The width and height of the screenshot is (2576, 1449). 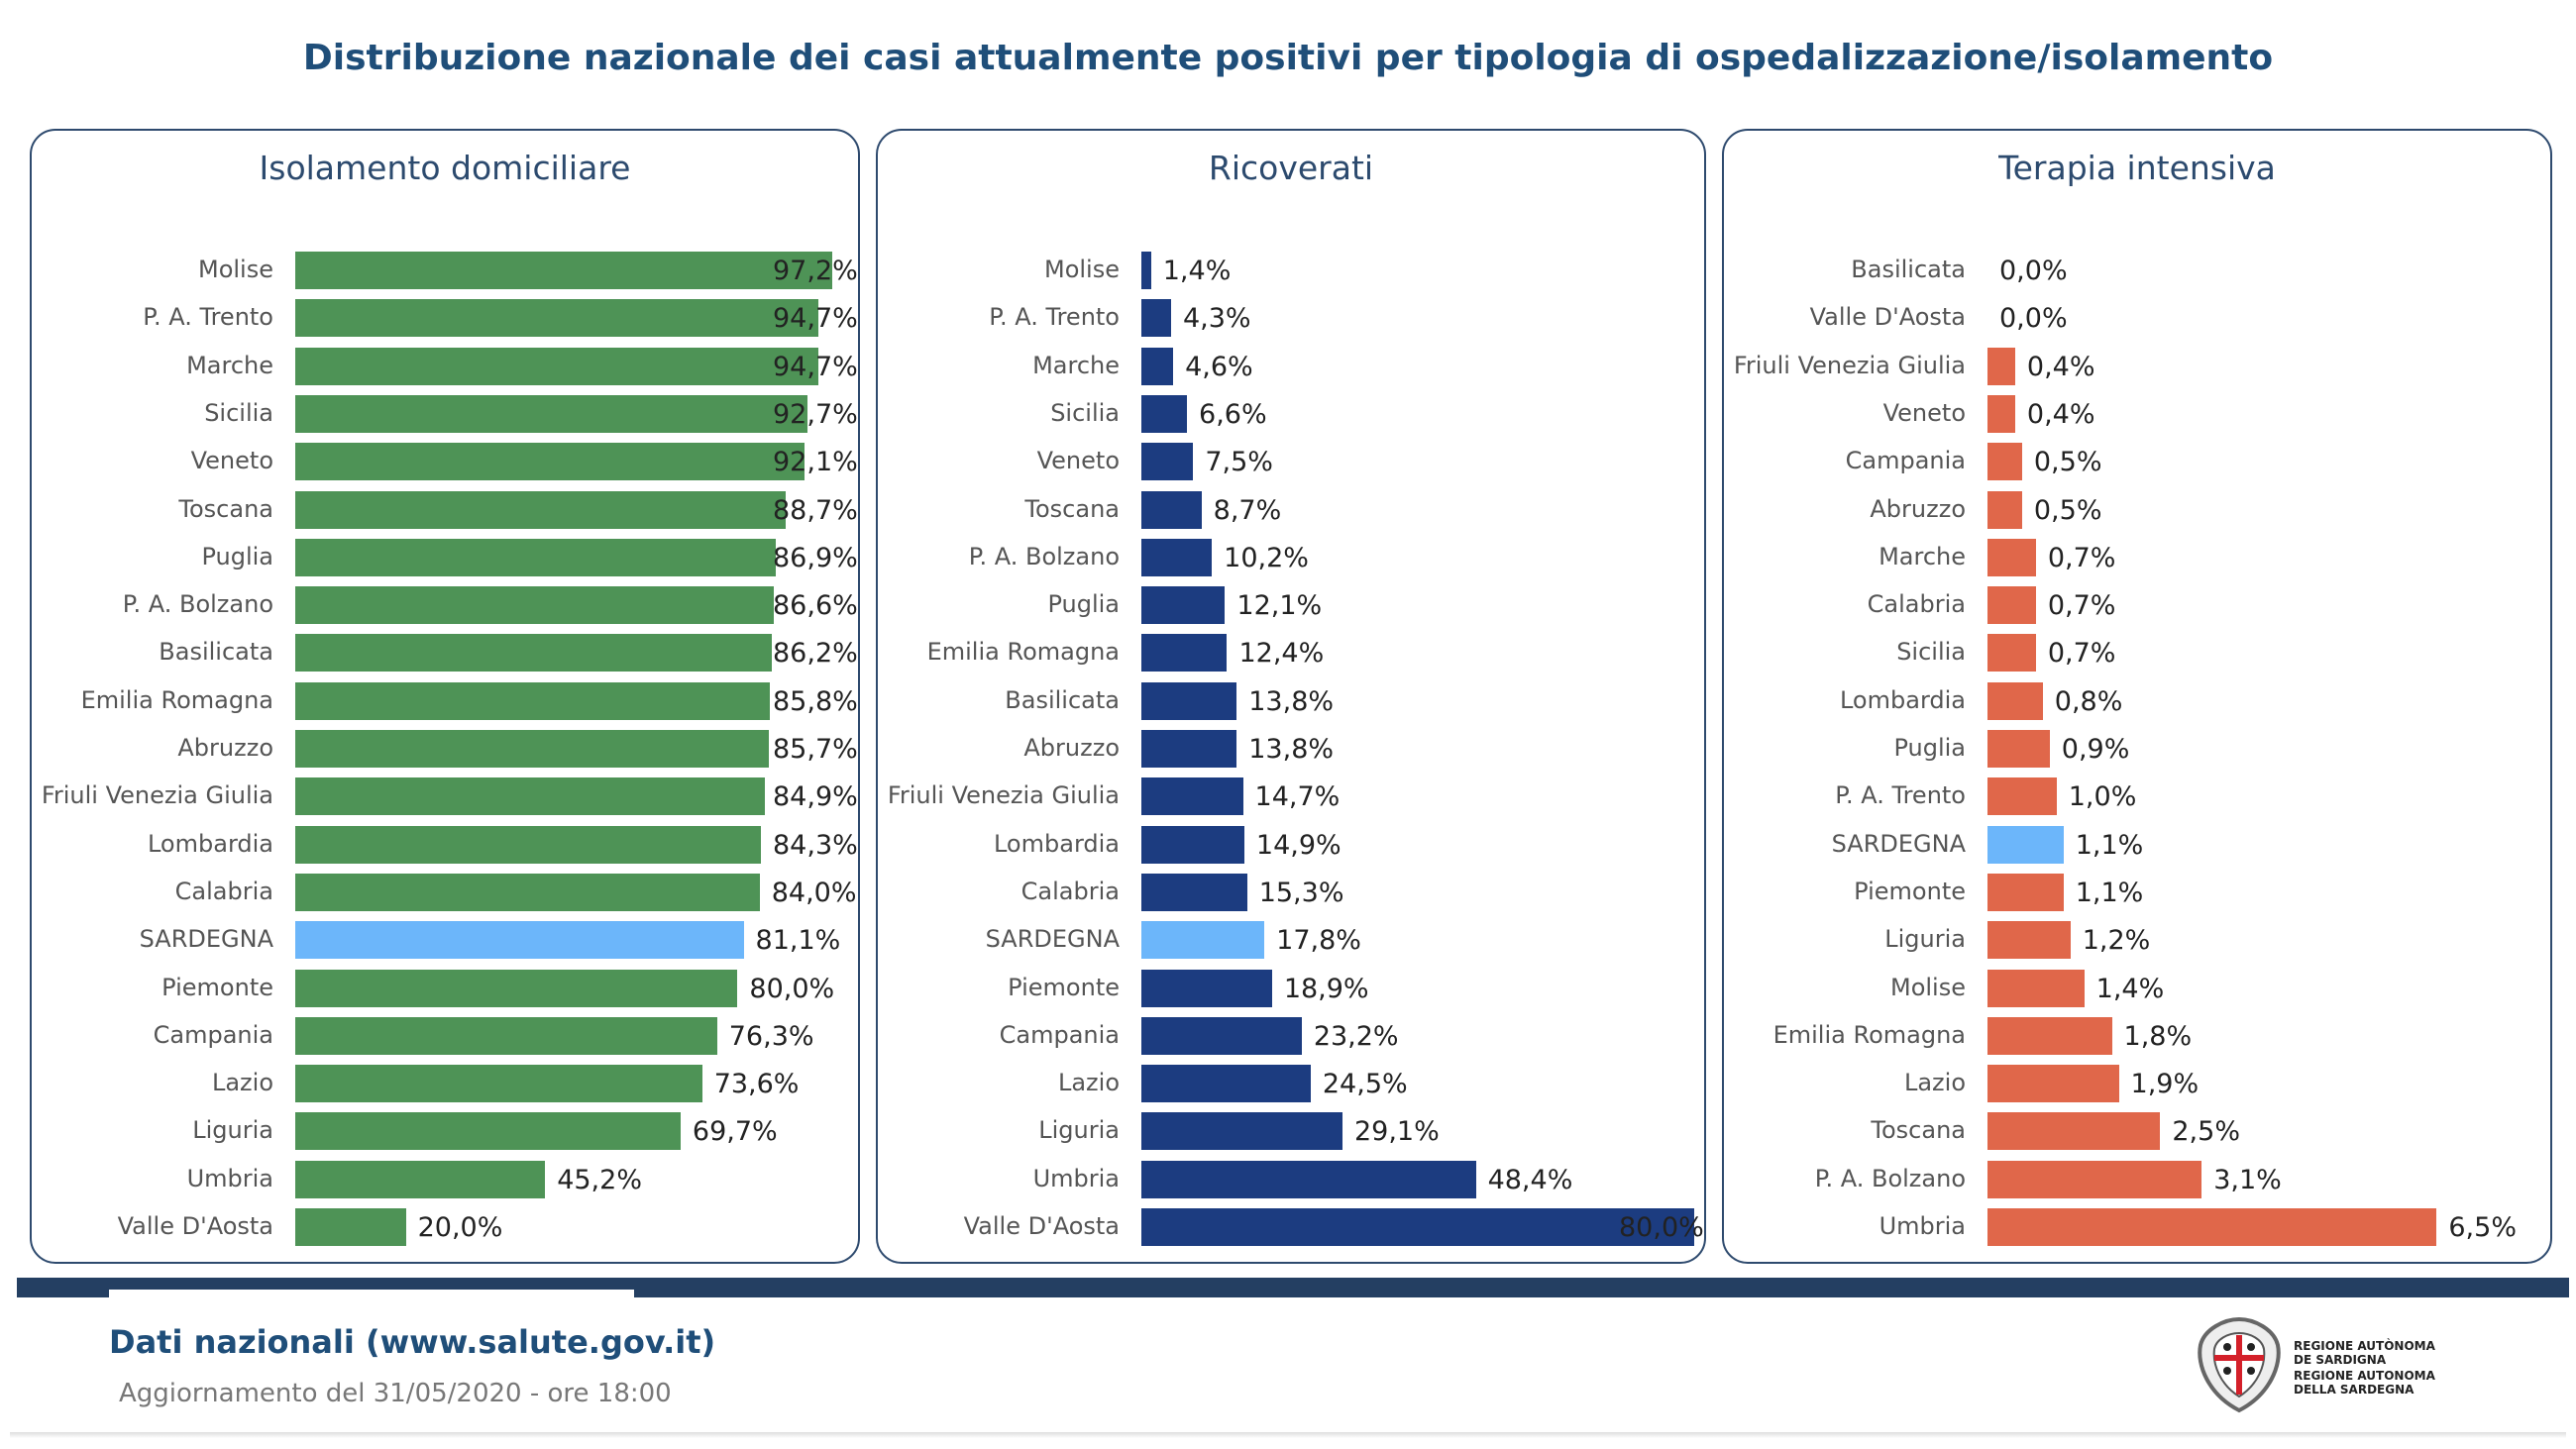 I want to click on panel-title: Isolamento domiciliare, so click(x=445, y=168).